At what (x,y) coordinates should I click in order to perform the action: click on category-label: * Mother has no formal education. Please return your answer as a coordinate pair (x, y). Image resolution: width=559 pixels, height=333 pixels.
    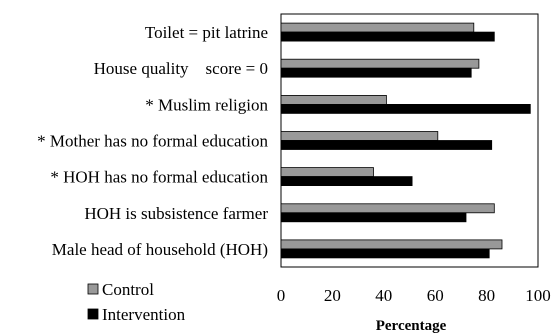
    Looking at the image, I should click on (152, 141).